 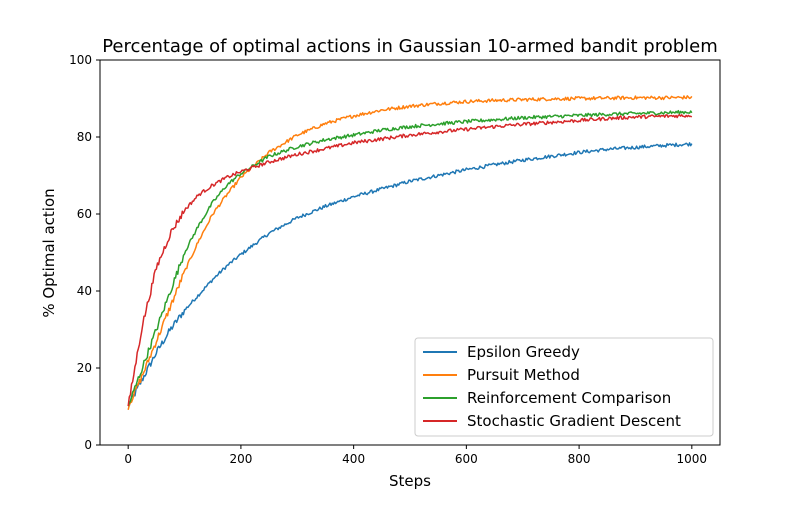 What do you see at coordinates (84, 214) in the screenshot?
I see `y-tick-label: 60` at bounding box center [84, 214].